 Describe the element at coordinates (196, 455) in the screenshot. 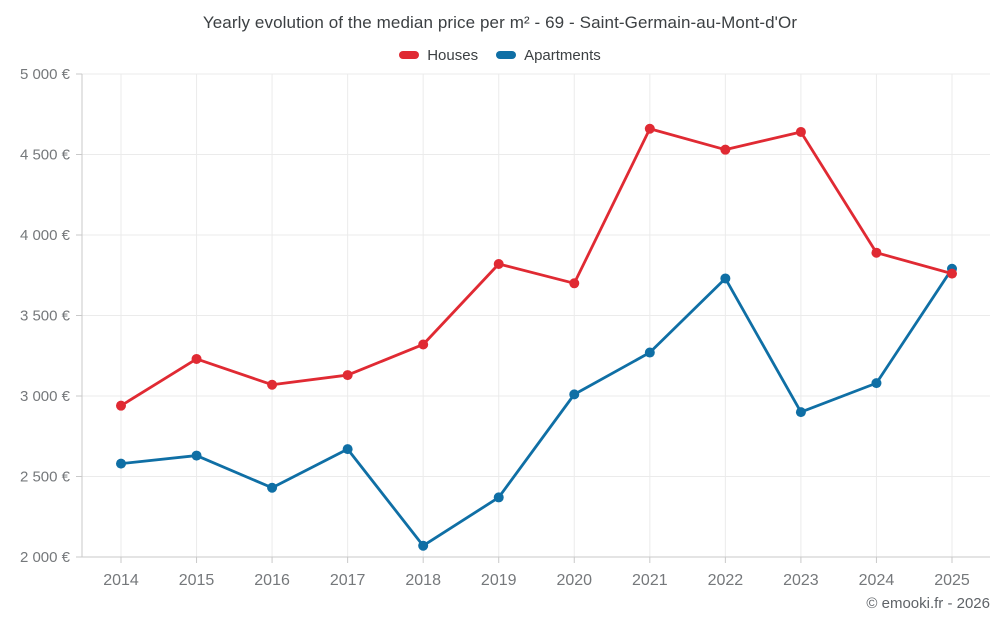

I see `data-point-apartments-2015` at that location.